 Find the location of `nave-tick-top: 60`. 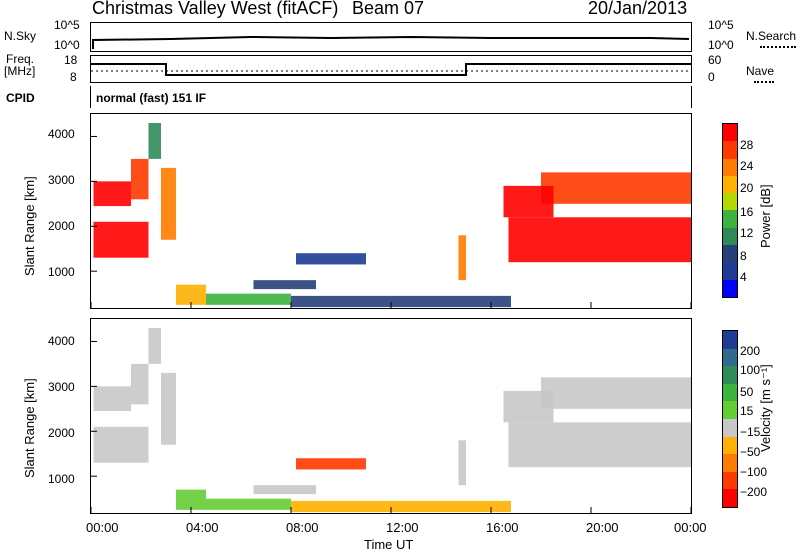

nave-tick-top: 60 is located at coordinates (715, 60).